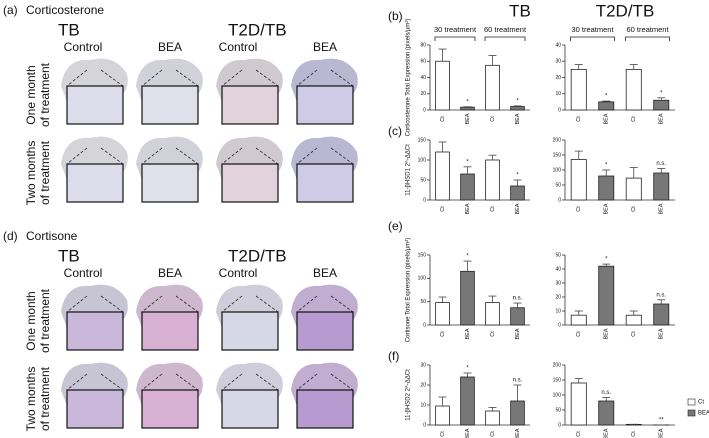  I want to click on y-axis-label: 11-βHSD2 2^-ΔΔCt, so click(409, 395).